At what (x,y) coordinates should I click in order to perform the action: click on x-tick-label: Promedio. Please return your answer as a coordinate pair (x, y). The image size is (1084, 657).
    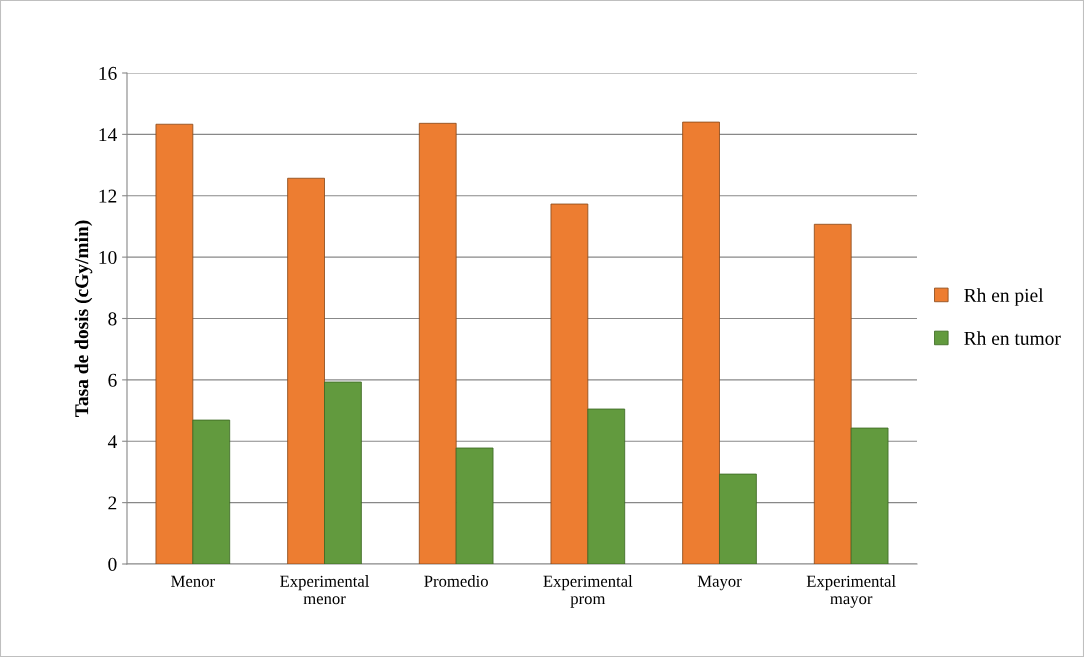
    Looking at the image, I should click on (456, 581).